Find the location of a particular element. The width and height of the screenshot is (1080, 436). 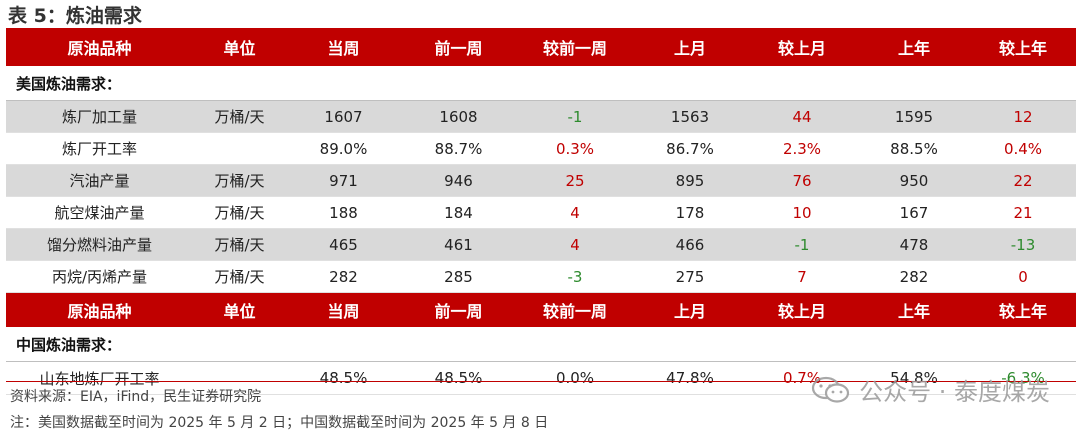

table-row: 馏分燃料油产量 万桶/天 465 461 4 466 -1 478 -13 is located at coordinates (541, 244).